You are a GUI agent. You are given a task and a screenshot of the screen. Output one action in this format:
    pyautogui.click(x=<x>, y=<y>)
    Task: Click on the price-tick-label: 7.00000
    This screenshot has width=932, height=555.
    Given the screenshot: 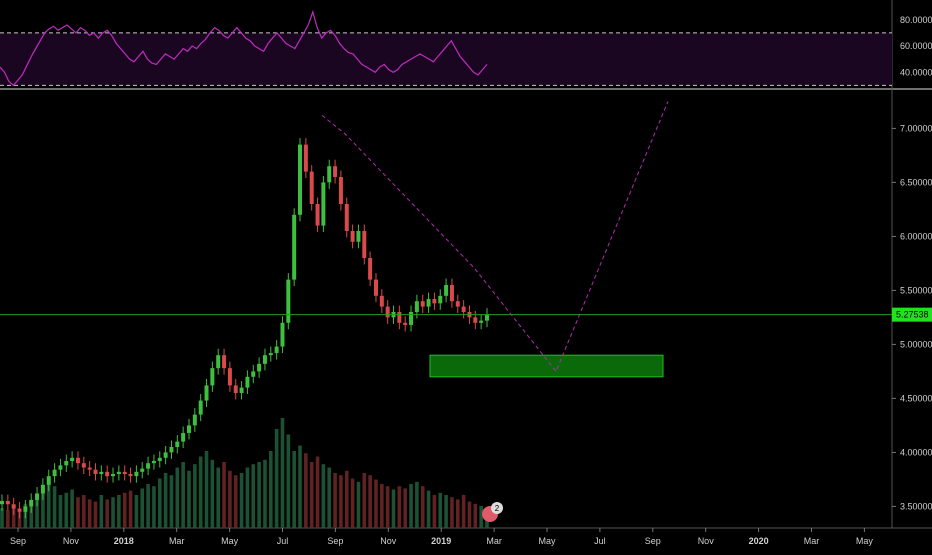 What is the action you would take?
    pyautogui.click(x=916, y=128)
    